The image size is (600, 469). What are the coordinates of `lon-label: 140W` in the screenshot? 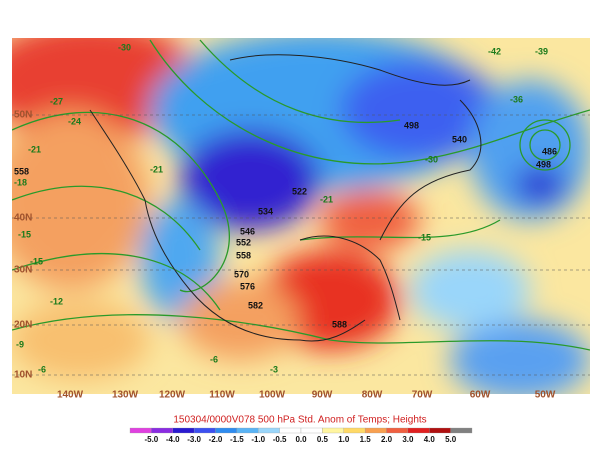 It's located at (70, 395).